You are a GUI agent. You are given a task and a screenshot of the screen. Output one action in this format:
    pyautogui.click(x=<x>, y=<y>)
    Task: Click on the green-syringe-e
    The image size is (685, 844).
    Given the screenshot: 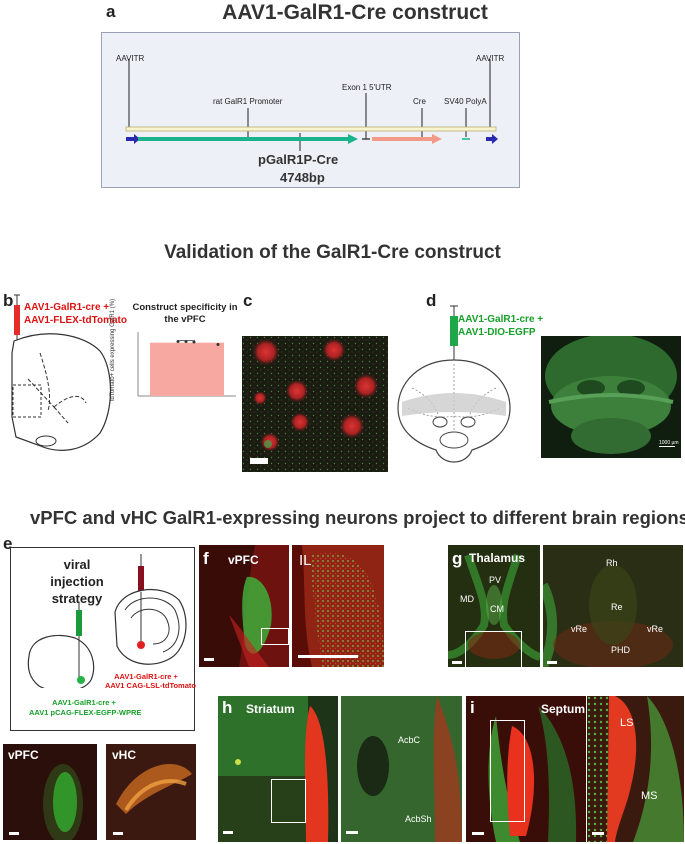 What is the action you would take?
    pyautogui.click(x=79, y=623)
    